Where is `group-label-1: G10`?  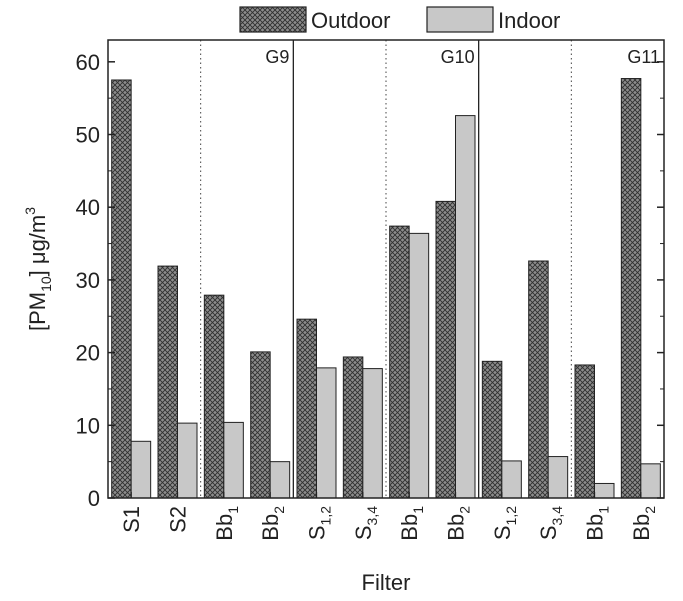 group-label-1: G10 is located at coordinates (458, 57).